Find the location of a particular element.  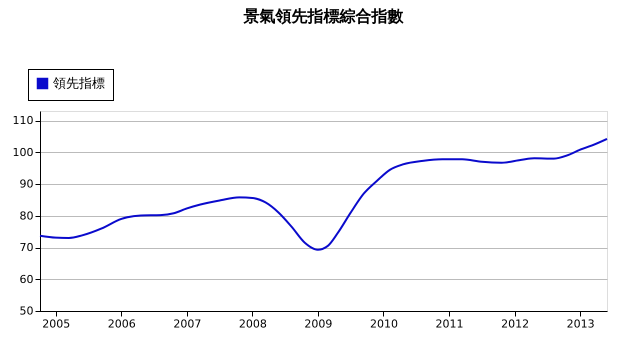

y-tick-label: 80 is located at coordinates (27, 215).